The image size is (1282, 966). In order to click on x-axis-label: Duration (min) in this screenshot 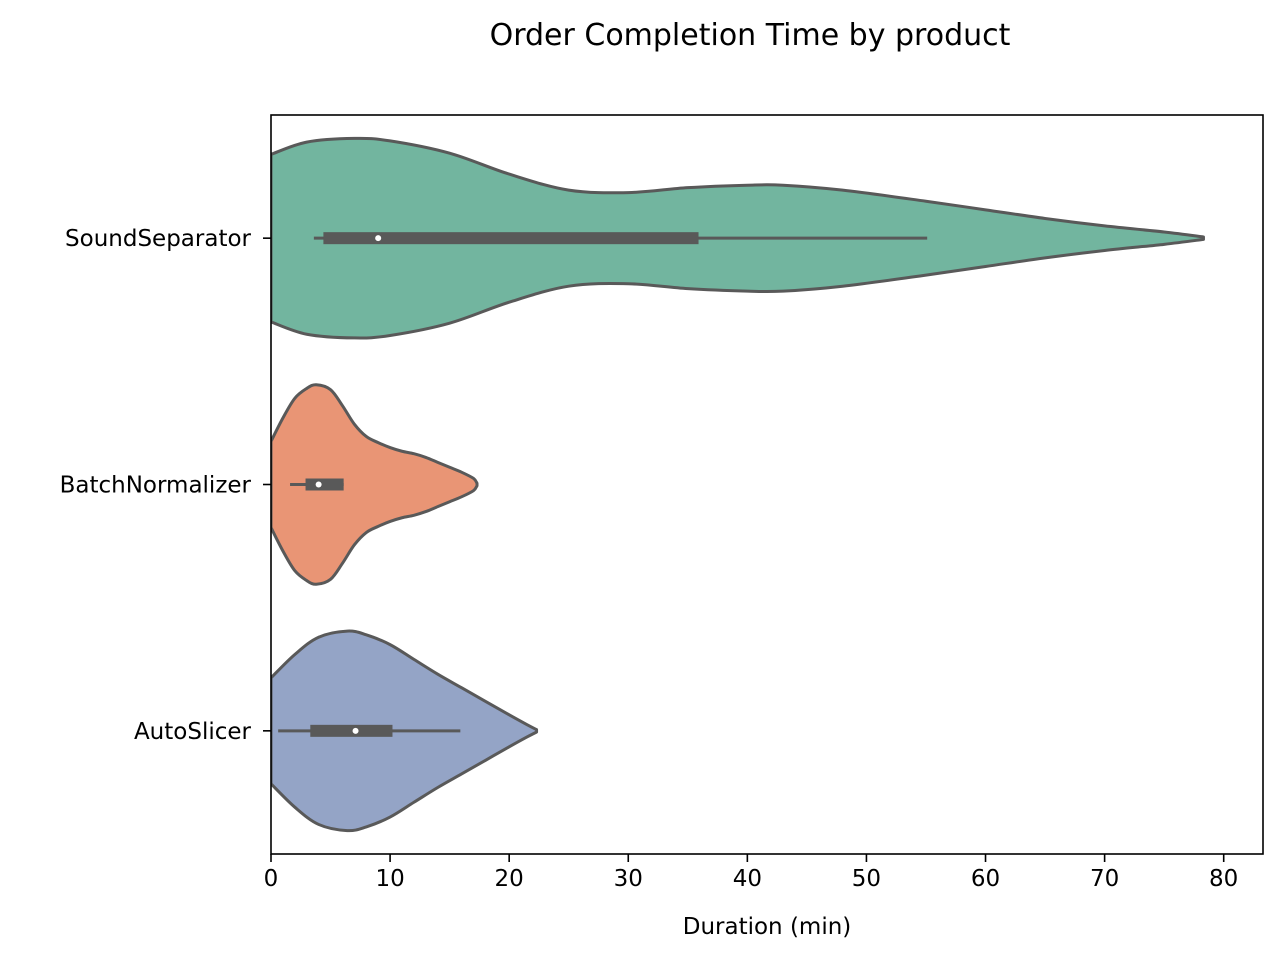, I will do `click(767, 927)`.